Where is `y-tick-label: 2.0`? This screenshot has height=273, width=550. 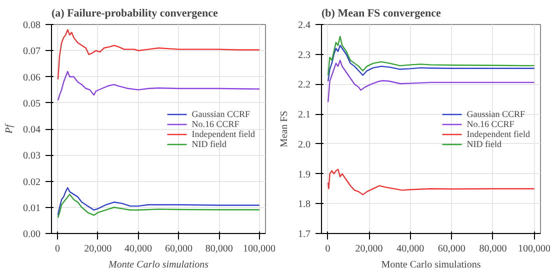 y-tick-label: 2.0 is located at coordinates (304, 144).